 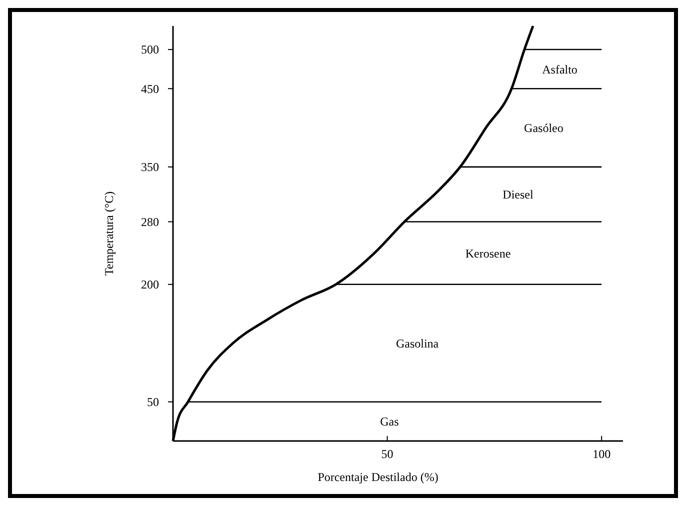 I want to click on y-tick-label: 50, so click(x=153, y=402).